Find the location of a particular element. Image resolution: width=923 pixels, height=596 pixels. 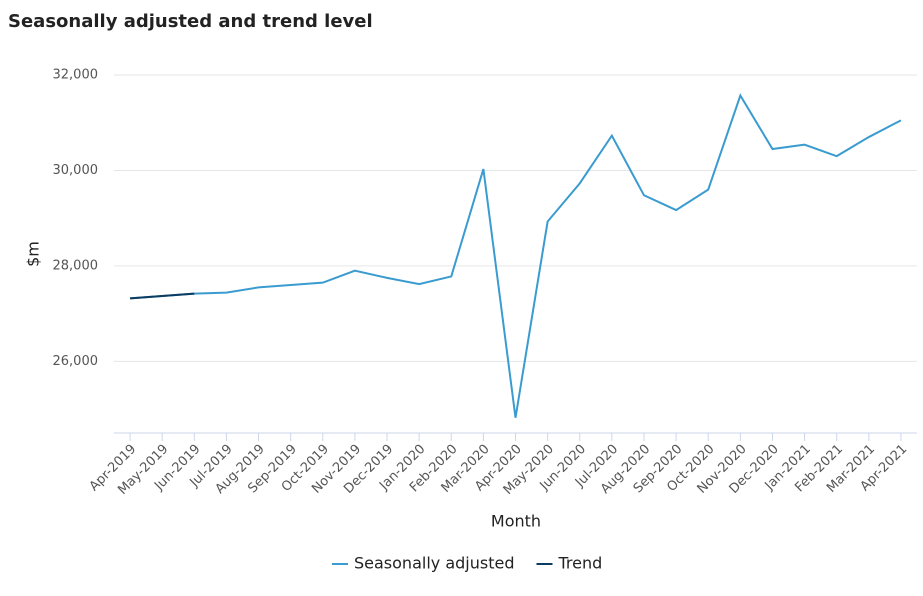

legend-label: Trend is located at coordinates (579, 563).